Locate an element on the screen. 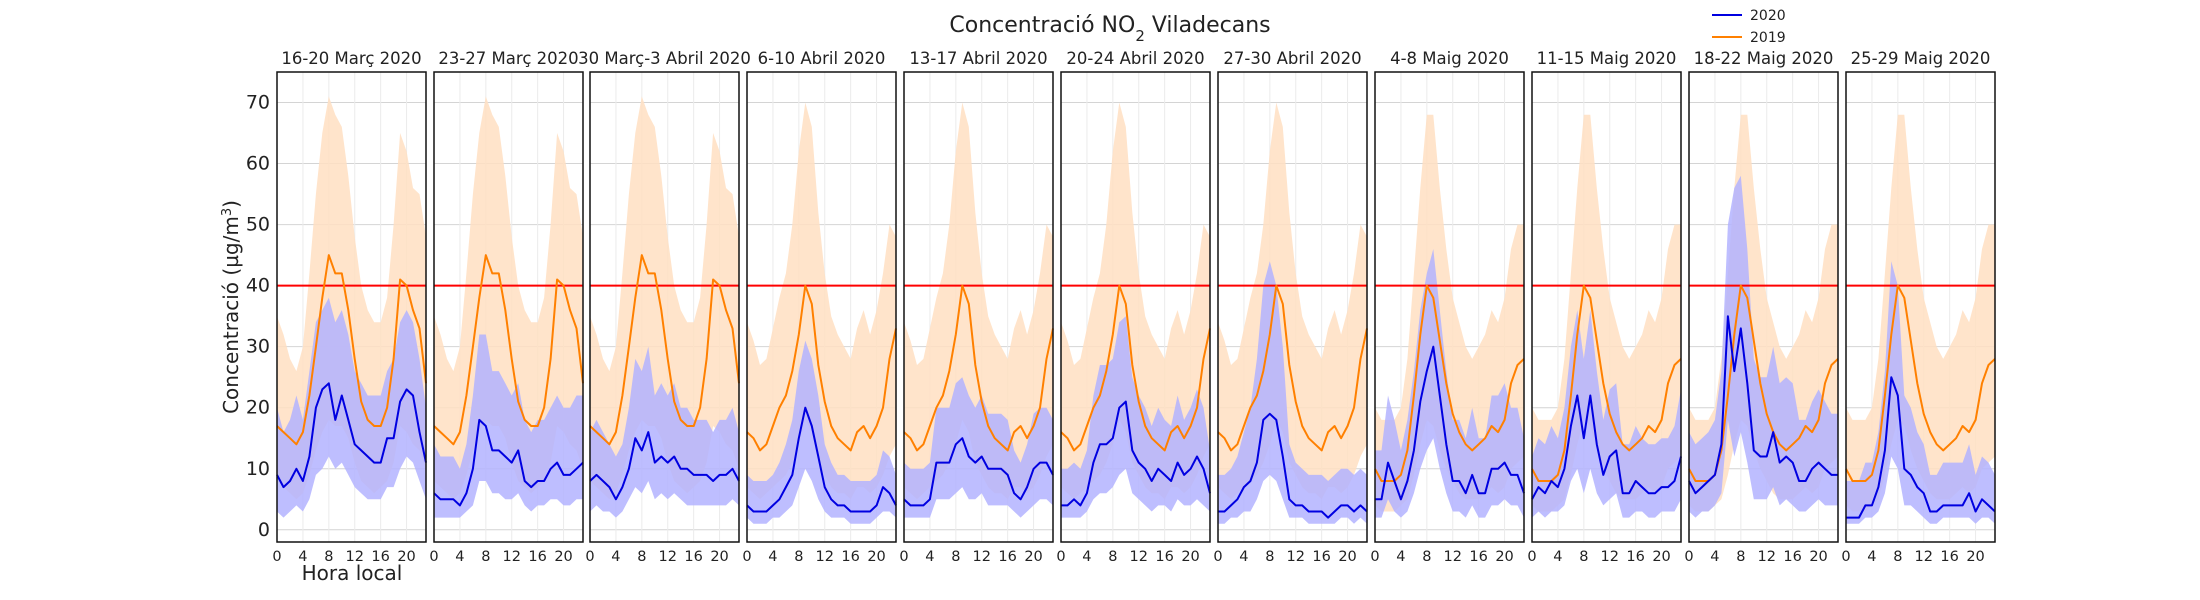 The image size is (2200, 600). panel-title-1: 23-27 Març 2020 is located at coordinates (508, 58).